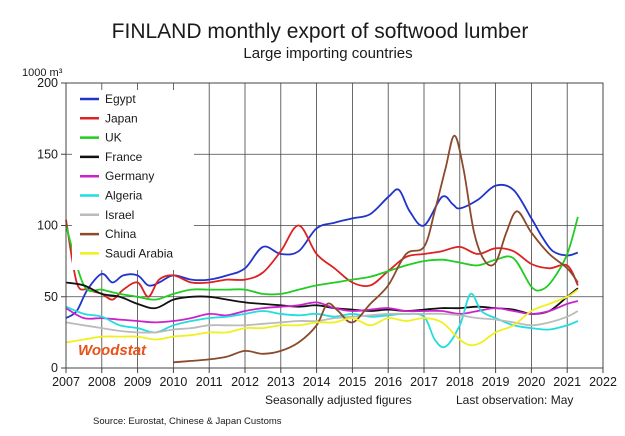 The height and width of the screenshot is (436, 625). What do you see at coordinates (47, 226) in the screenshot?
I see `y-tick-label-2: 100` at bounding box center [47, 226].